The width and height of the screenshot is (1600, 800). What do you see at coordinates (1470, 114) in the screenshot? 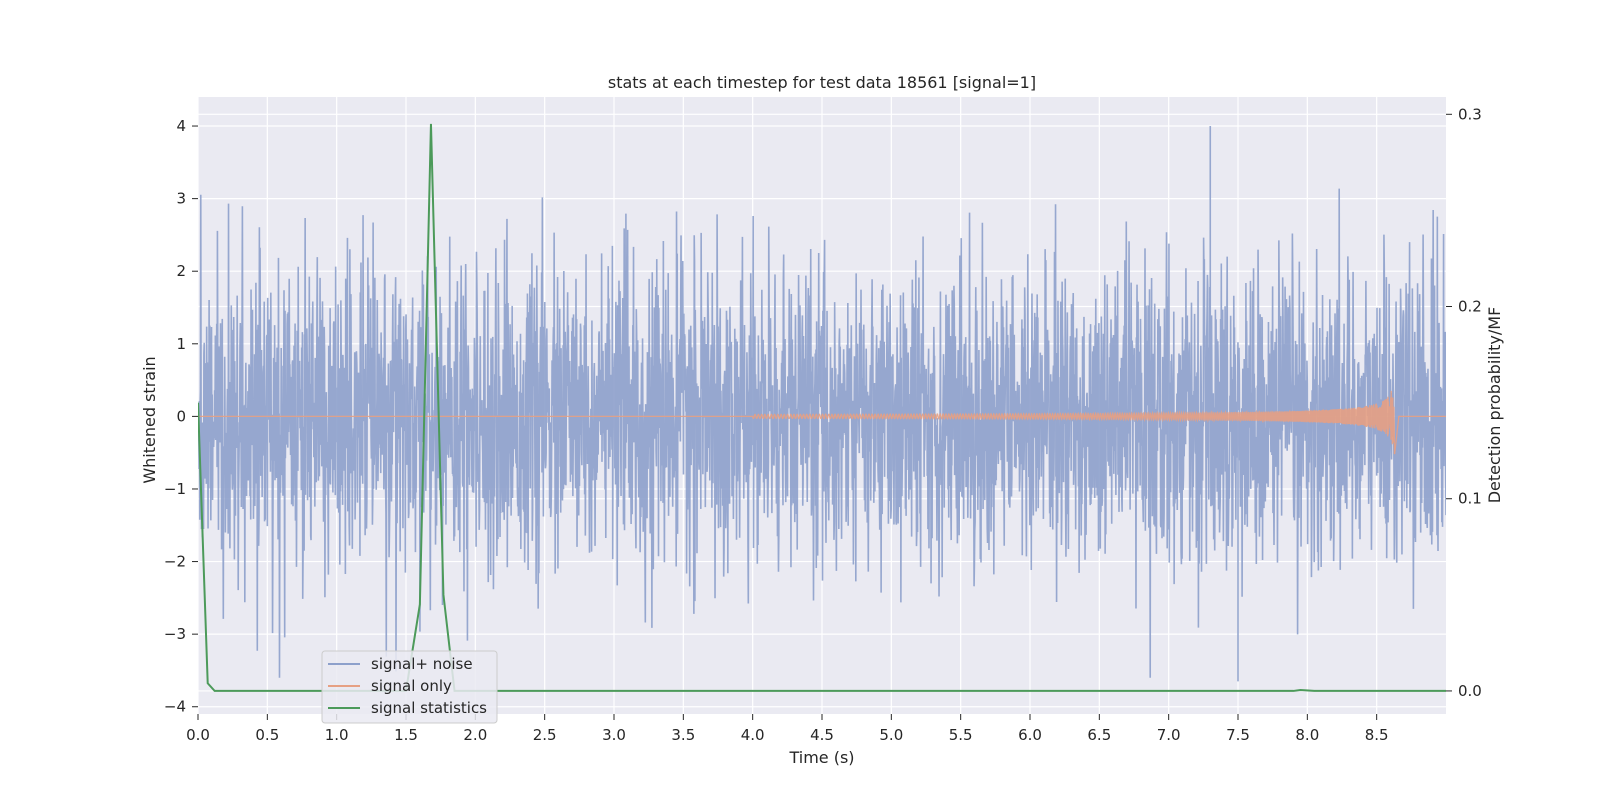
I see `y2-tick-label: 0.3` at bounding box center [1470, 114].